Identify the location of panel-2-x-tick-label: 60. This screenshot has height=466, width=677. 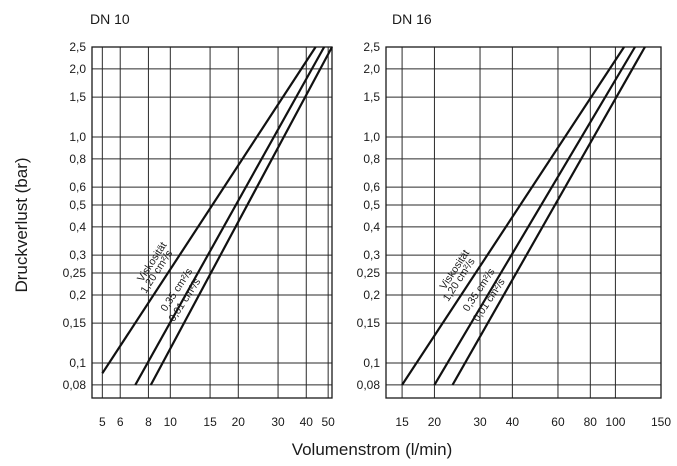
(558, 422).